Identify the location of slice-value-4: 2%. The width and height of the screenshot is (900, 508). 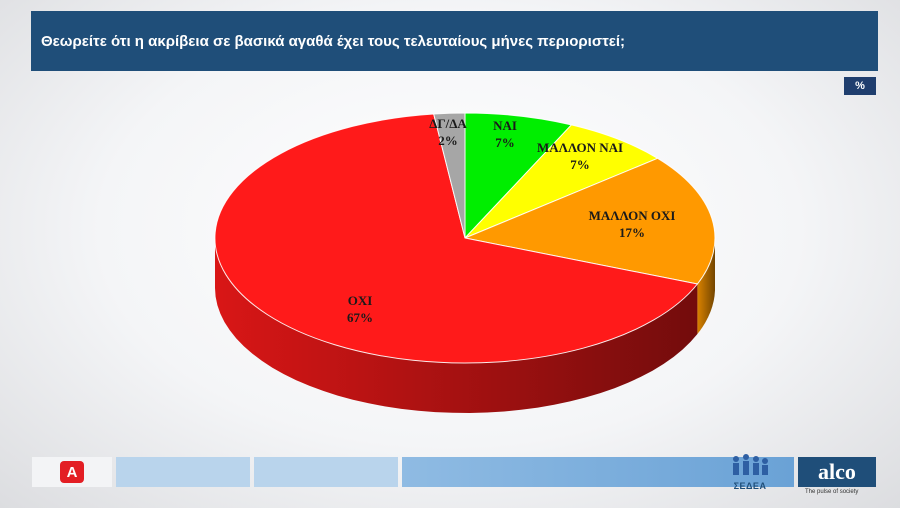
(448, 140).